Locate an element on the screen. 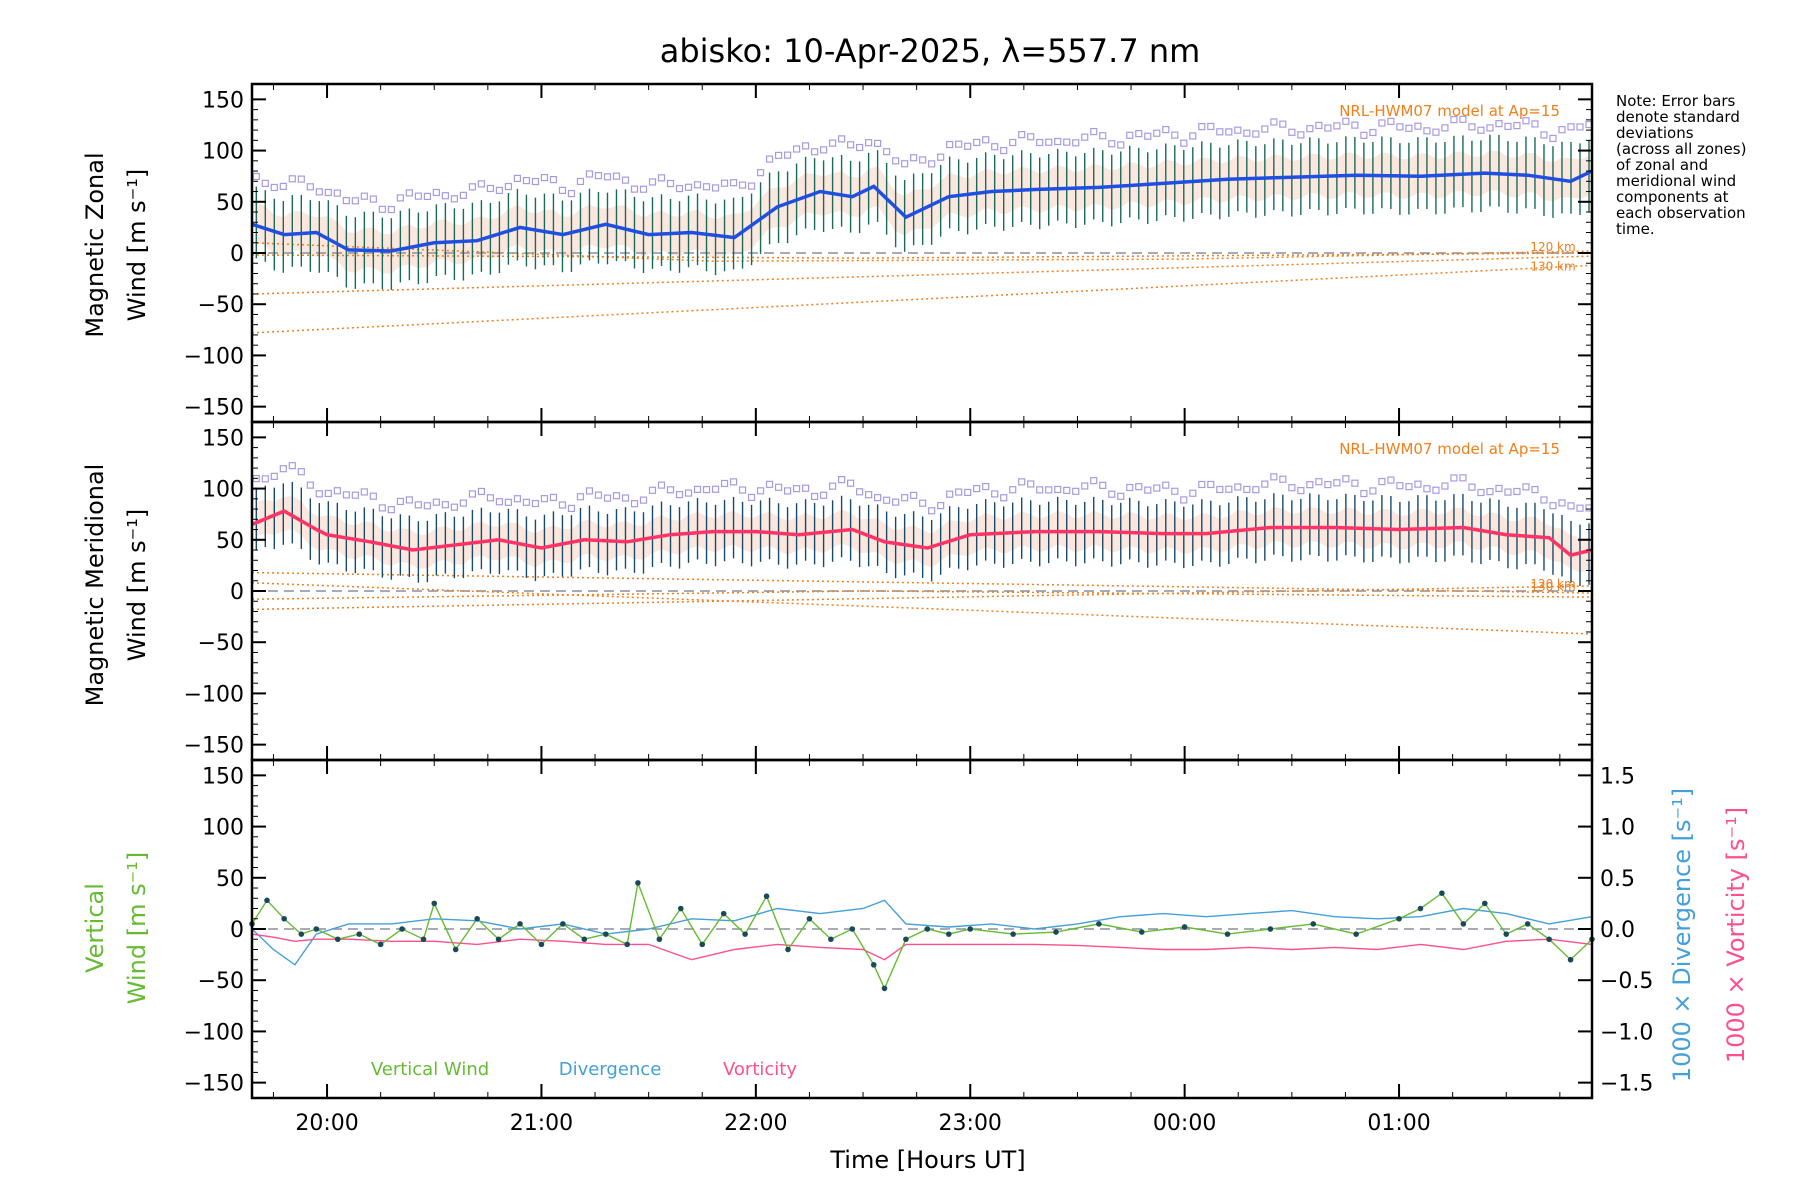 The image size is (1800, 1200). y-axis-tick-label: −100 is located at coordinates (214, 694).